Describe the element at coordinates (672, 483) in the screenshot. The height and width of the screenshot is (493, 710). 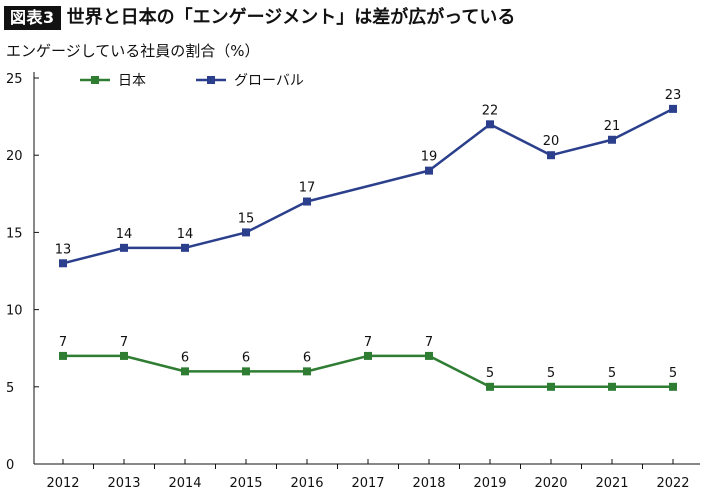
I see `x-tick-label: 2022` at that location.